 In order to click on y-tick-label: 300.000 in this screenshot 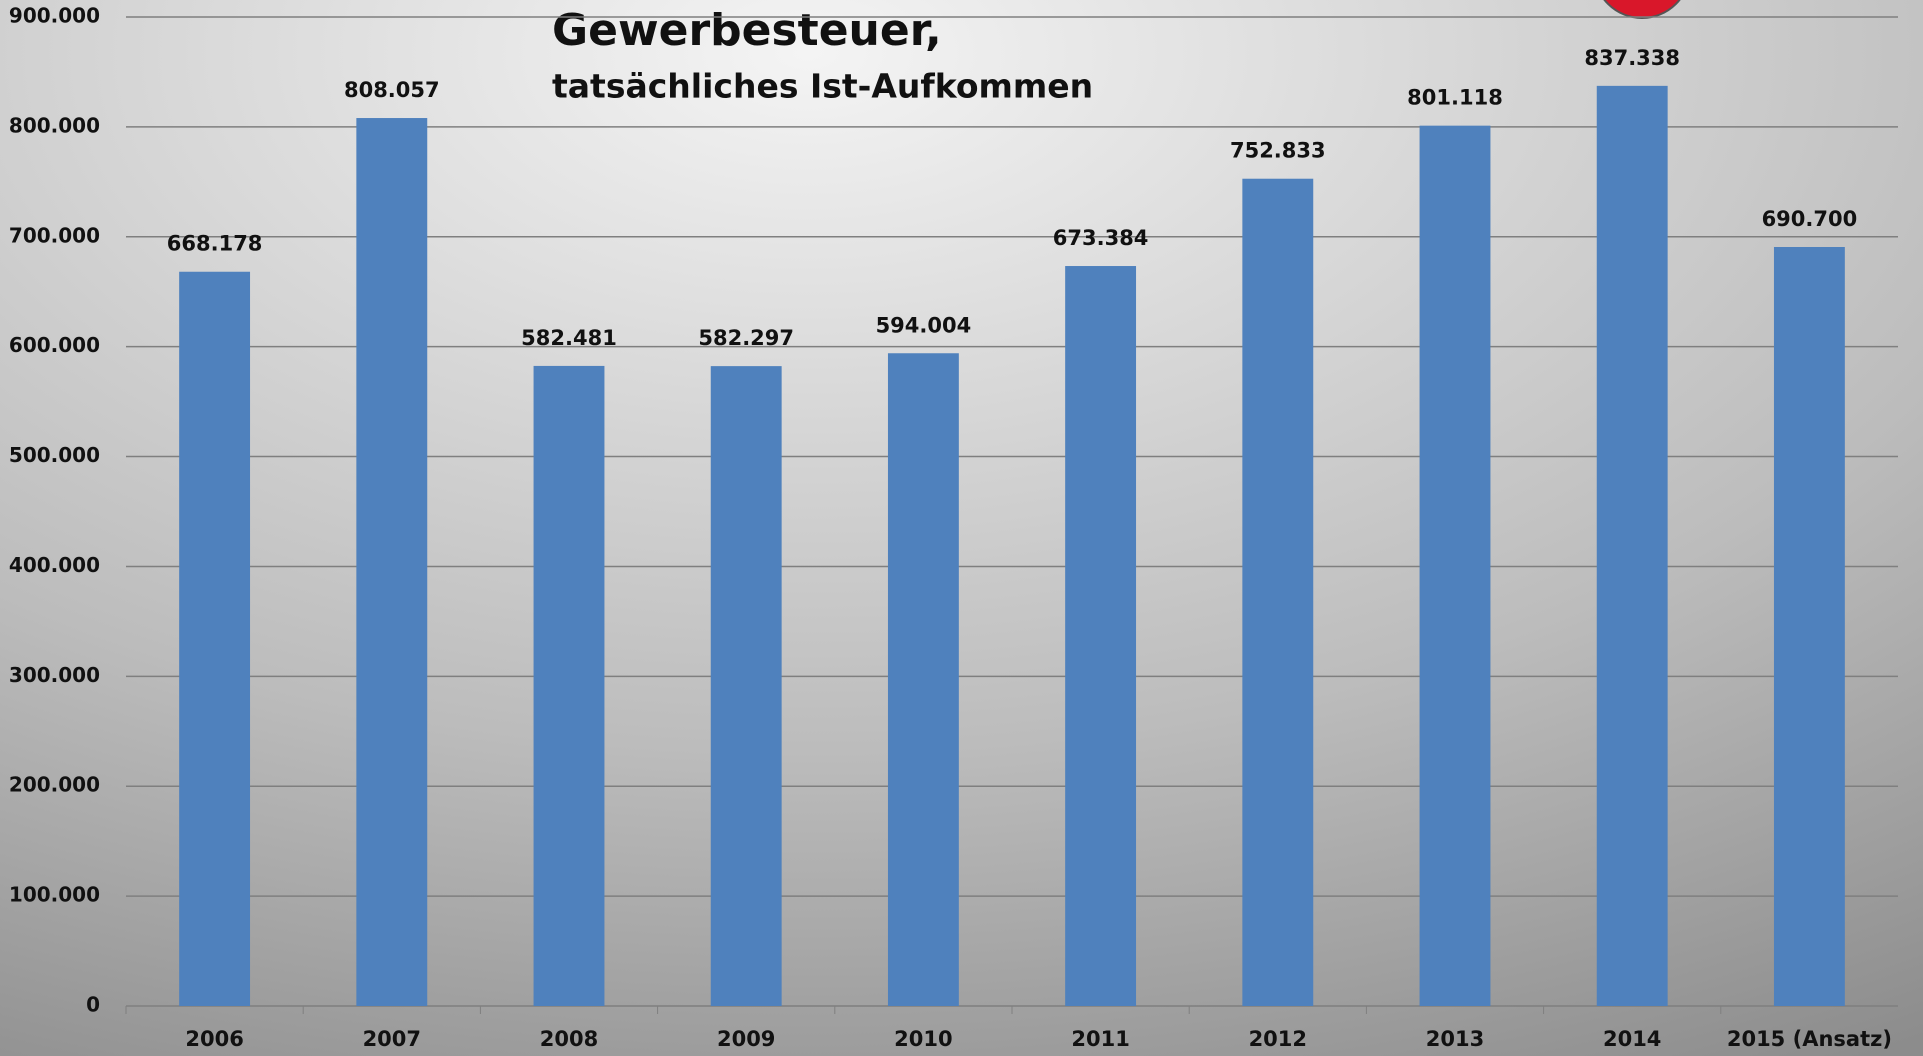, I will do `click(54, 675)`.